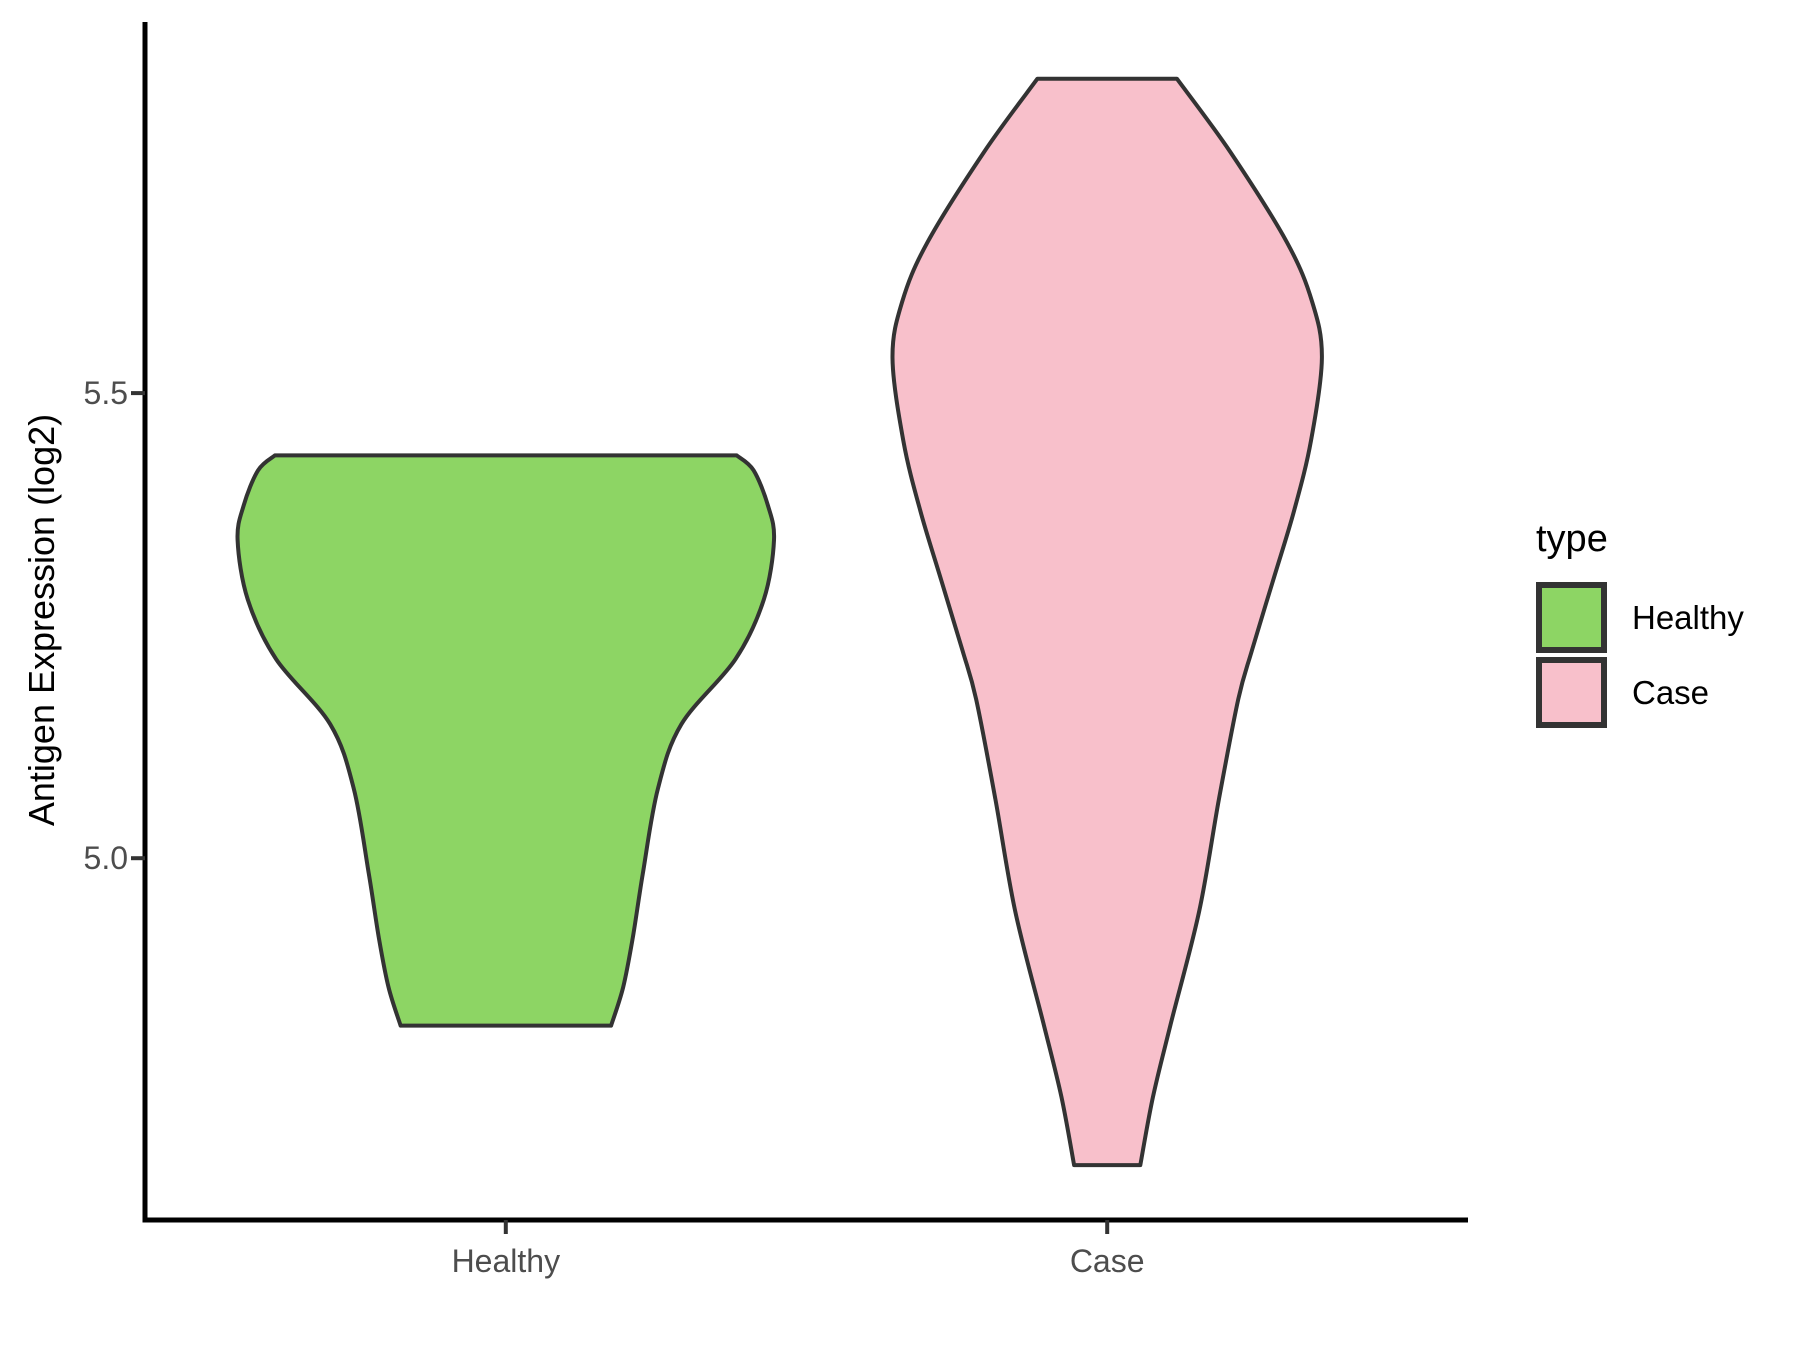  What do you see at coordinates (1572, 539) in the screenshot?
I see `legend-title: type` at bounding box center [1572, 539].